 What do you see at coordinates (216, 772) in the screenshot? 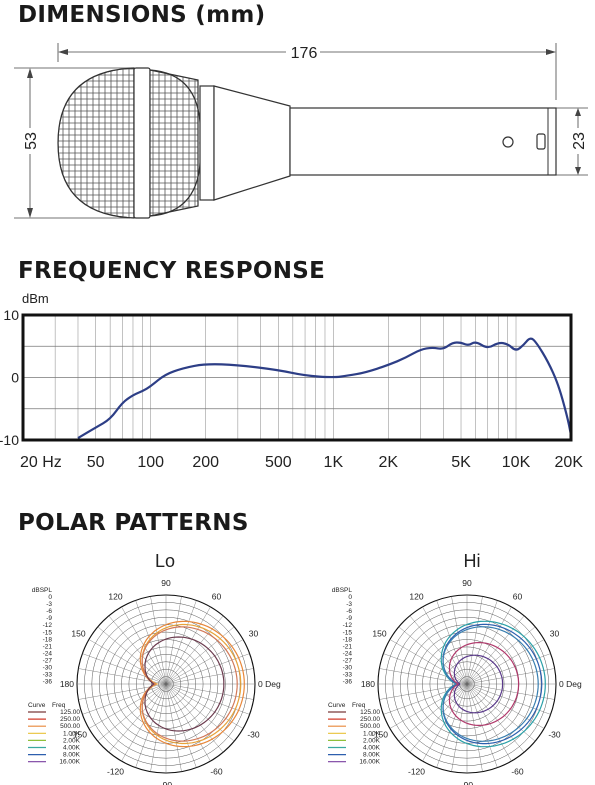
I see `polar-angle-label: -60` at bounding box center [216, 772].